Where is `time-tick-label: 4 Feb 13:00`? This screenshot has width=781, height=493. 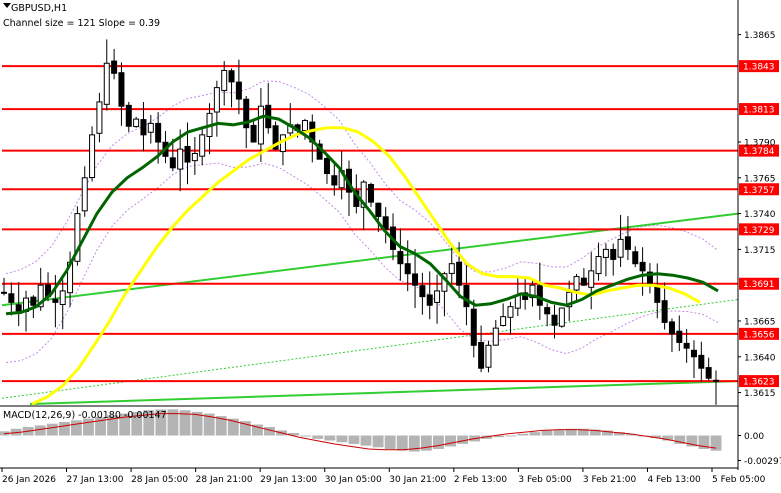 time-tick-label: 4 Feb 13:00 is located at coordinates (674, 480).